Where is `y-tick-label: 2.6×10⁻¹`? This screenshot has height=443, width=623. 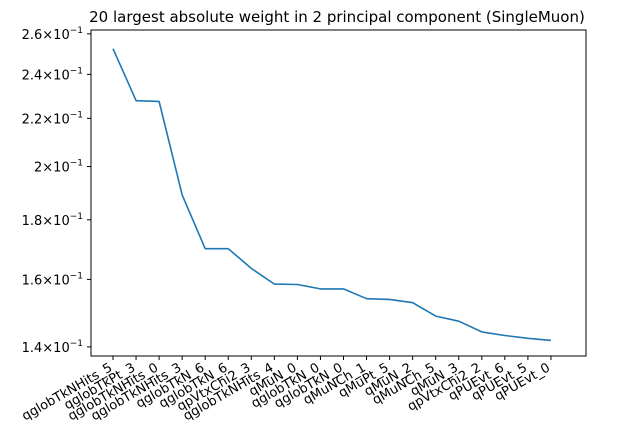
y-tick-label: 2.6×10⁻¹ is located at coordinates (52, 34).